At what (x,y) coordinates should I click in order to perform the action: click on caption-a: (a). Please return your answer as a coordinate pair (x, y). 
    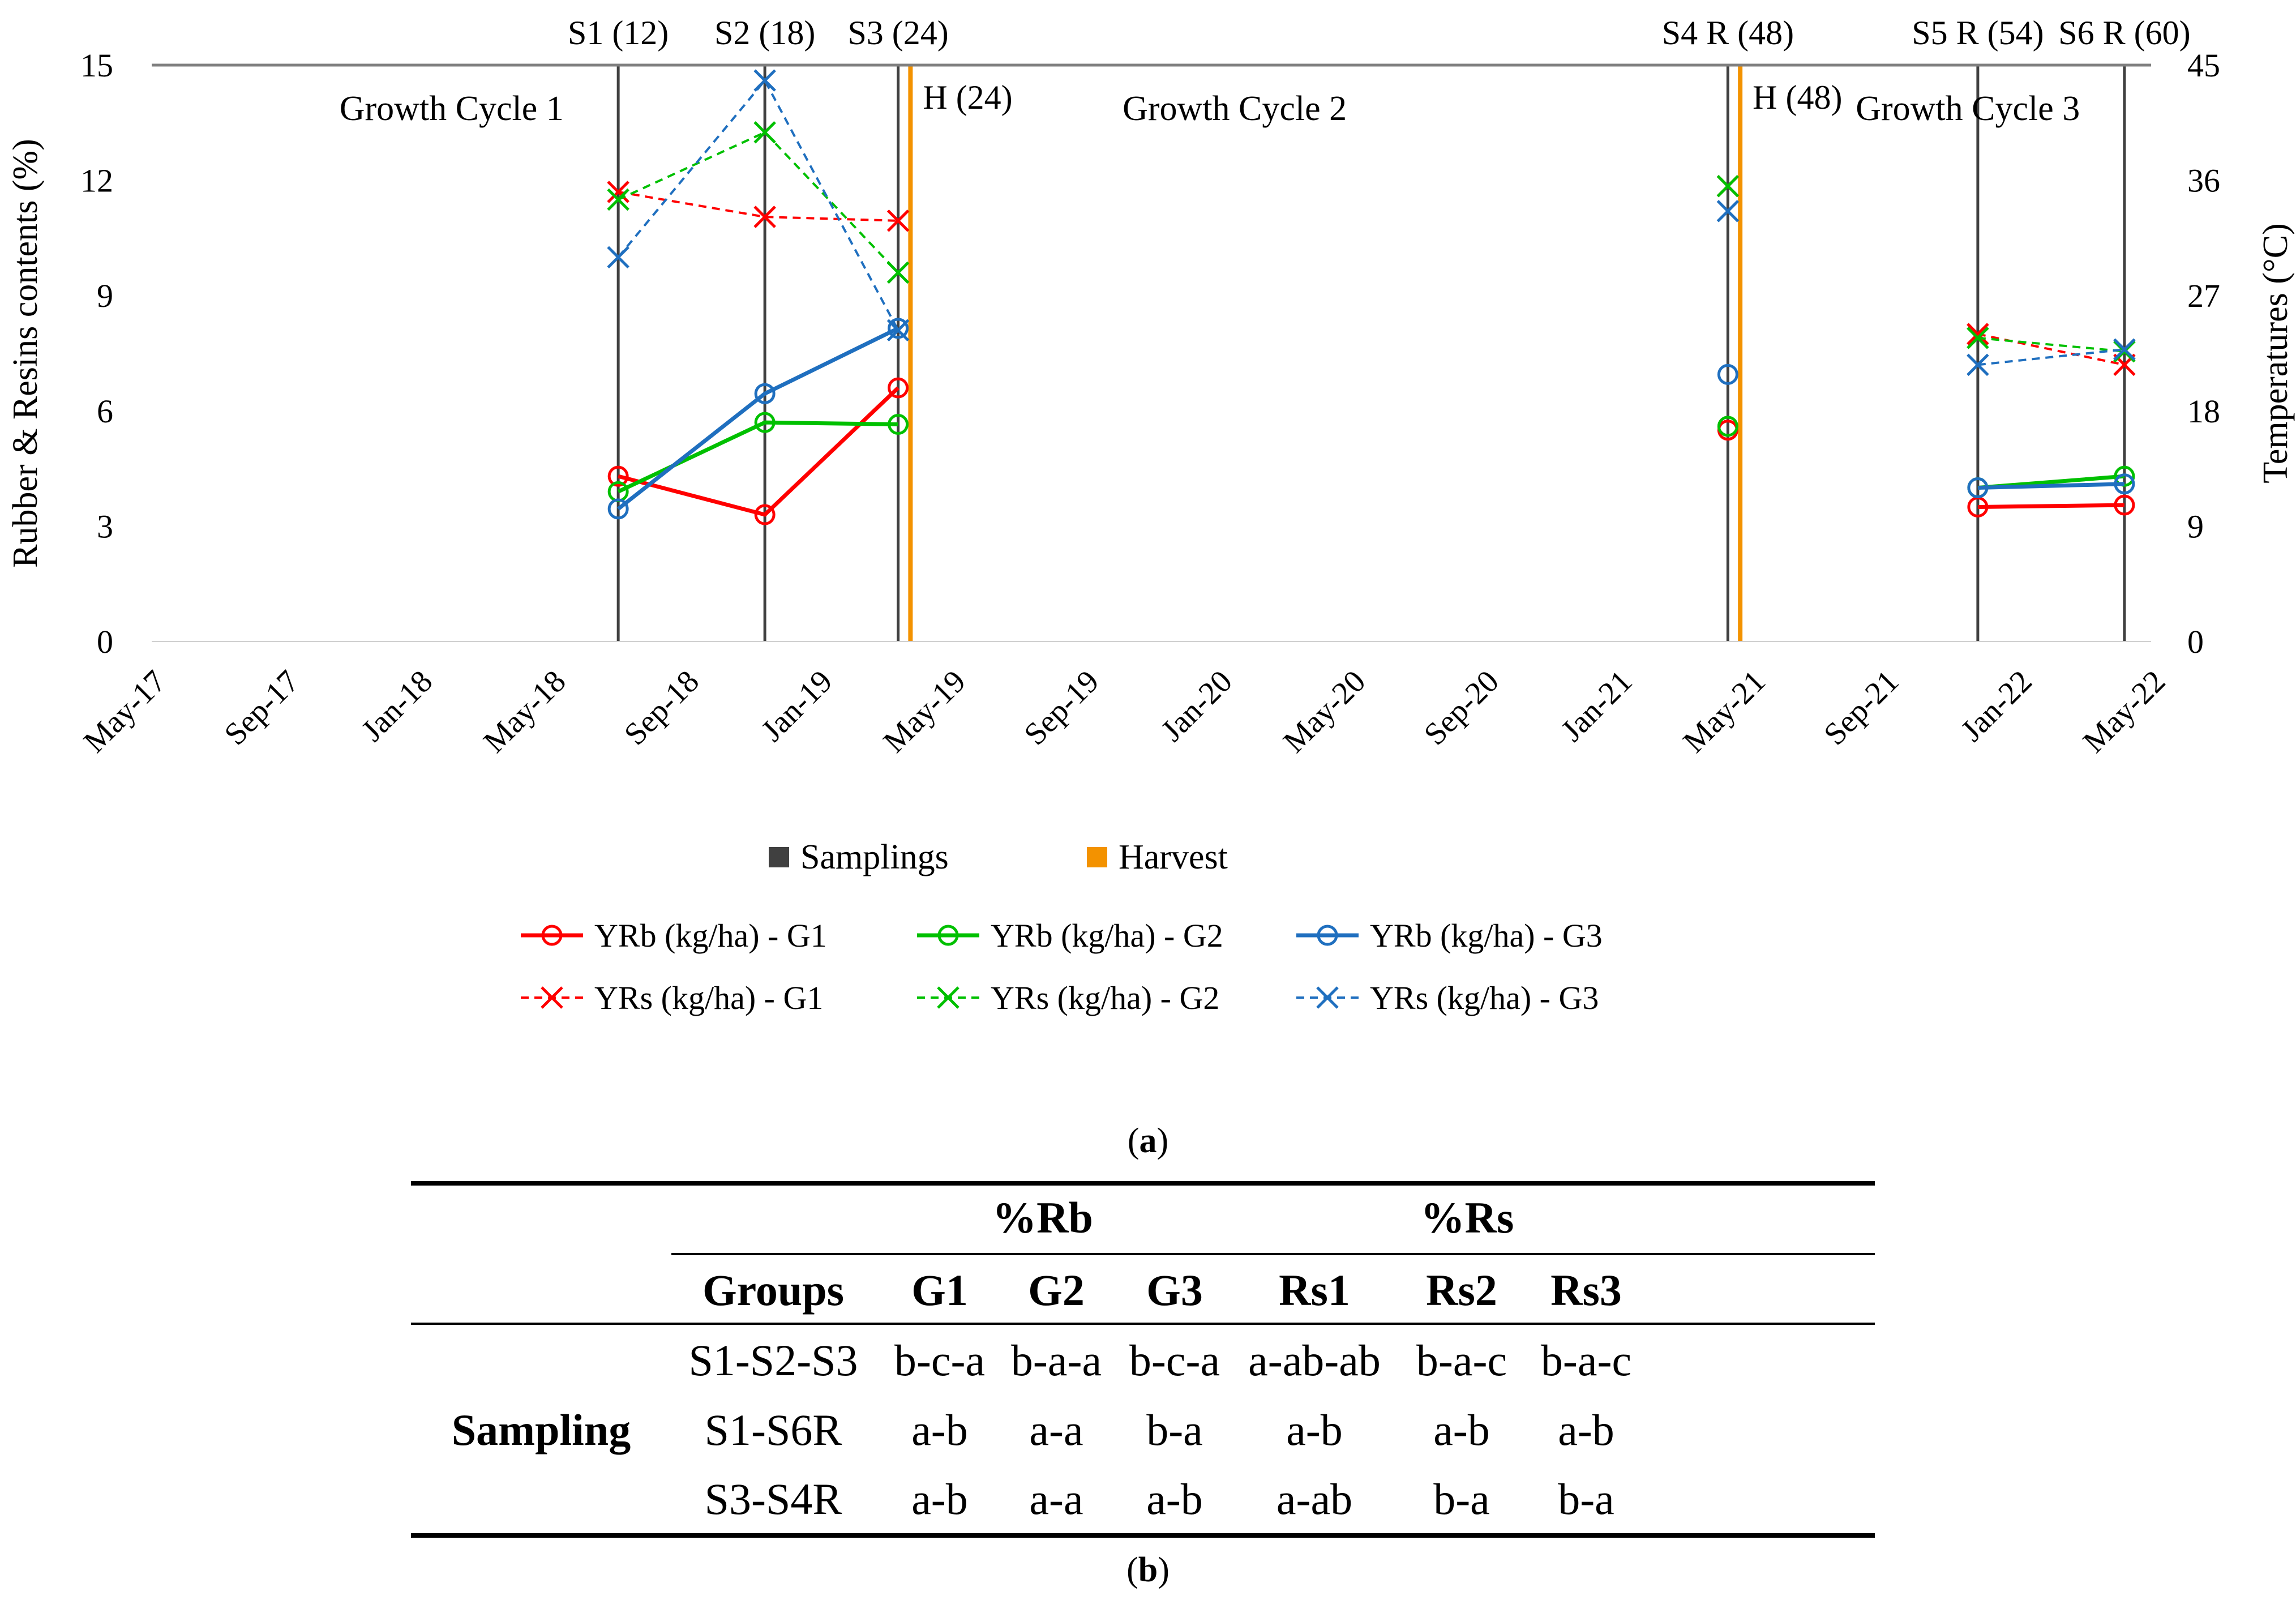
    Looking at the image, I should click on (1148, 1141).